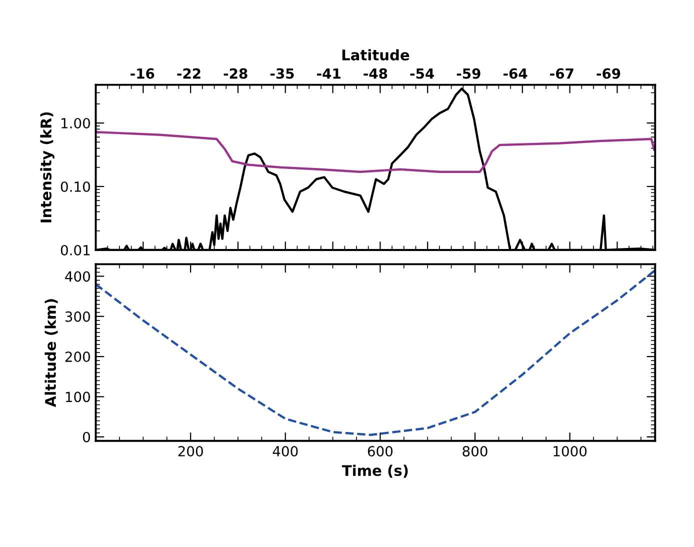 Image resolution: width=694 pixels, height=547 pixels. What do you see at coordinates (76, 123) in the screenshot?
I see `y-tick-label: 1.00` at bounding box center [76, 123].